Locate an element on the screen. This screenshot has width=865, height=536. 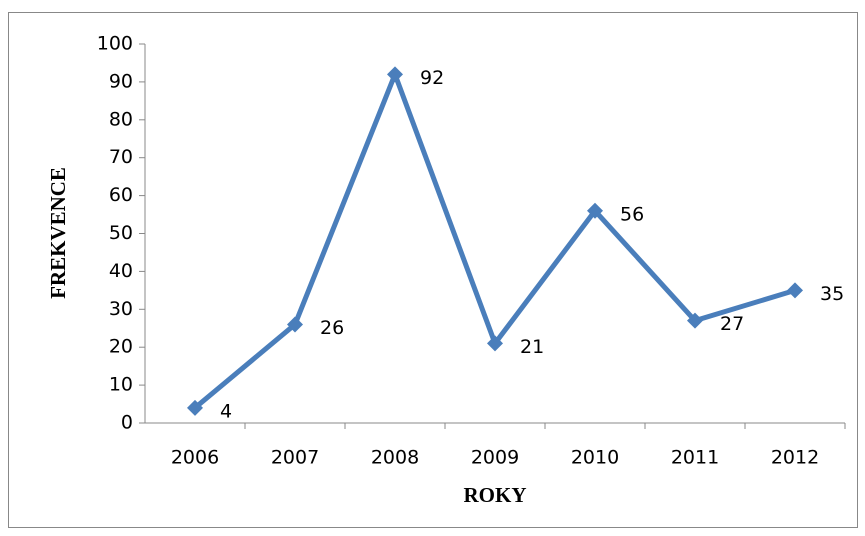
y-tick-label: 80 is located at coordinates (121, 119).